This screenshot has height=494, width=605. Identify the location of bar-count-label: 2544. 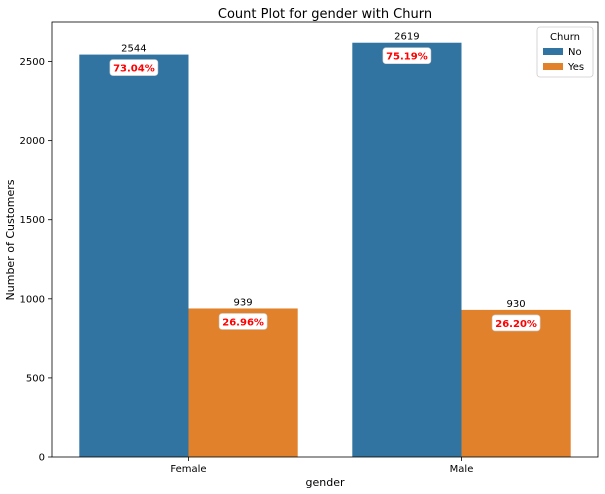
(133, 49).